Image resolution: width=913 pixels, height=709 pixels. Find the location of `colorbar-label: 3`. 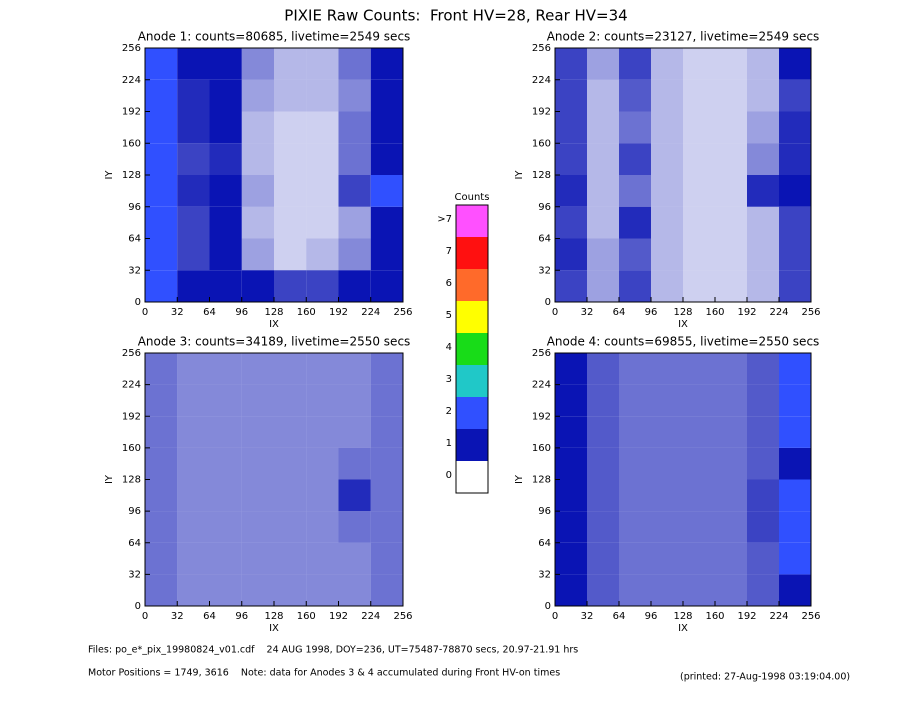

colorbar-label: 3 is located at coordinates (449, 379).